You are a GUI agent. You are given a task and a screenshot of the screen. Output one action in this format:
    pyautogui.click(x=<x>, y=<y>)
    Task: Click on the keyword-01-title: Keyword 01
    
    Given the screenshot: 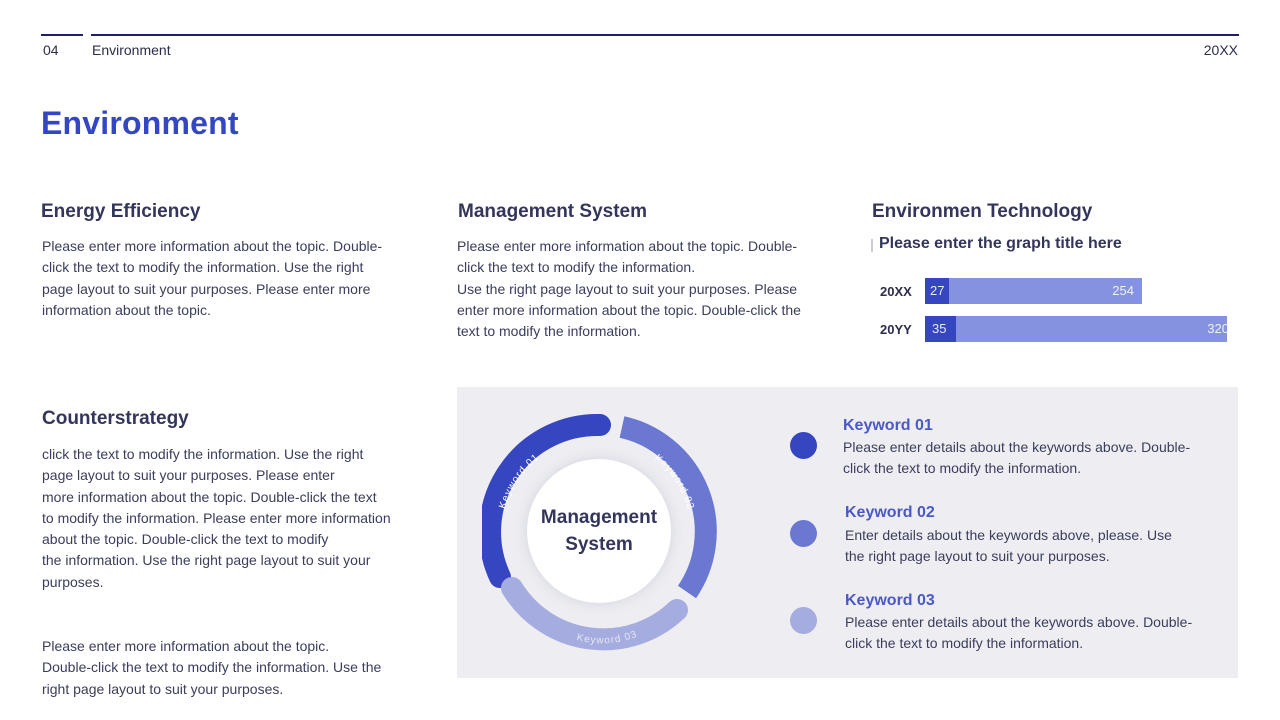 What is the action you would take?
    pyautogui.click(x=888, y=425)
    